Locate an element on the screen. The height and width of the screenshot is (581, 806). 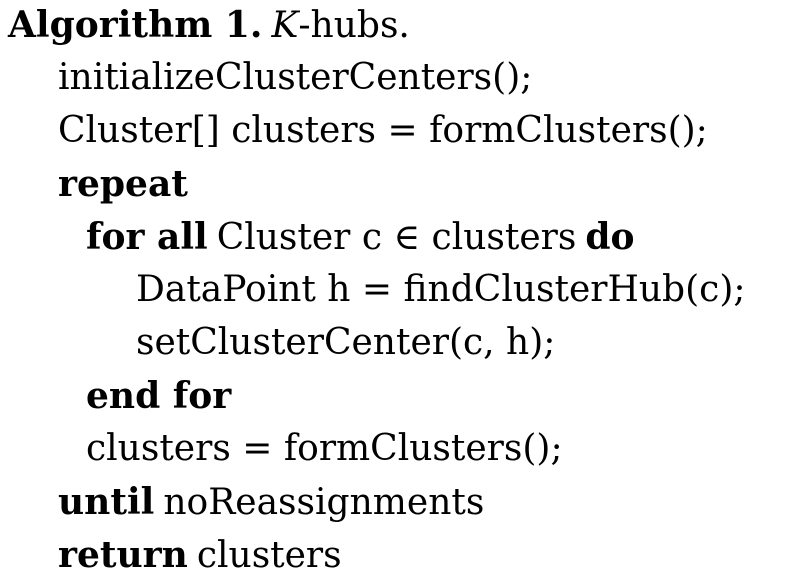
code-line-5: DataPoint h = findClusterHub(c); is located at coordinates (441, 290).